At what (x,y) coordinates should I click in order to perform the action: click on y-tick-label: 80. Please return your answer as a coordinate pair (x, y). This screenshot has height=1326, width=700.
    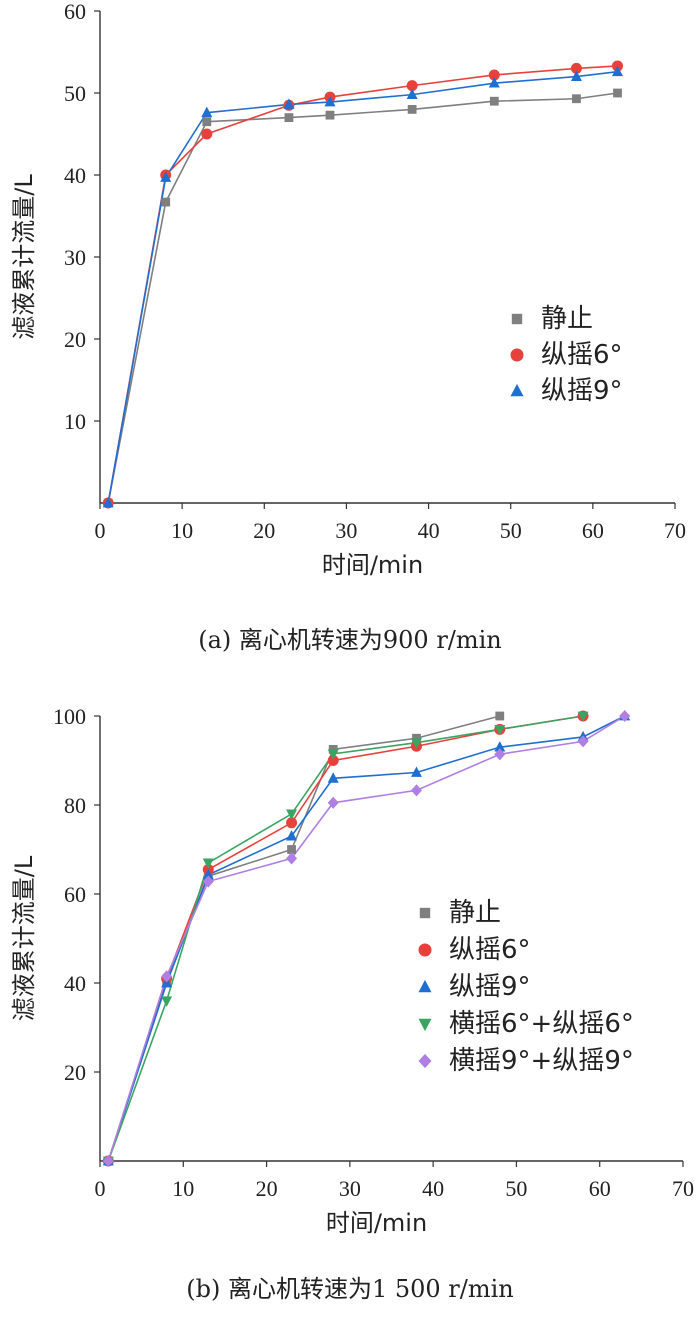
    Looking at the image, I should click on (75, 805).